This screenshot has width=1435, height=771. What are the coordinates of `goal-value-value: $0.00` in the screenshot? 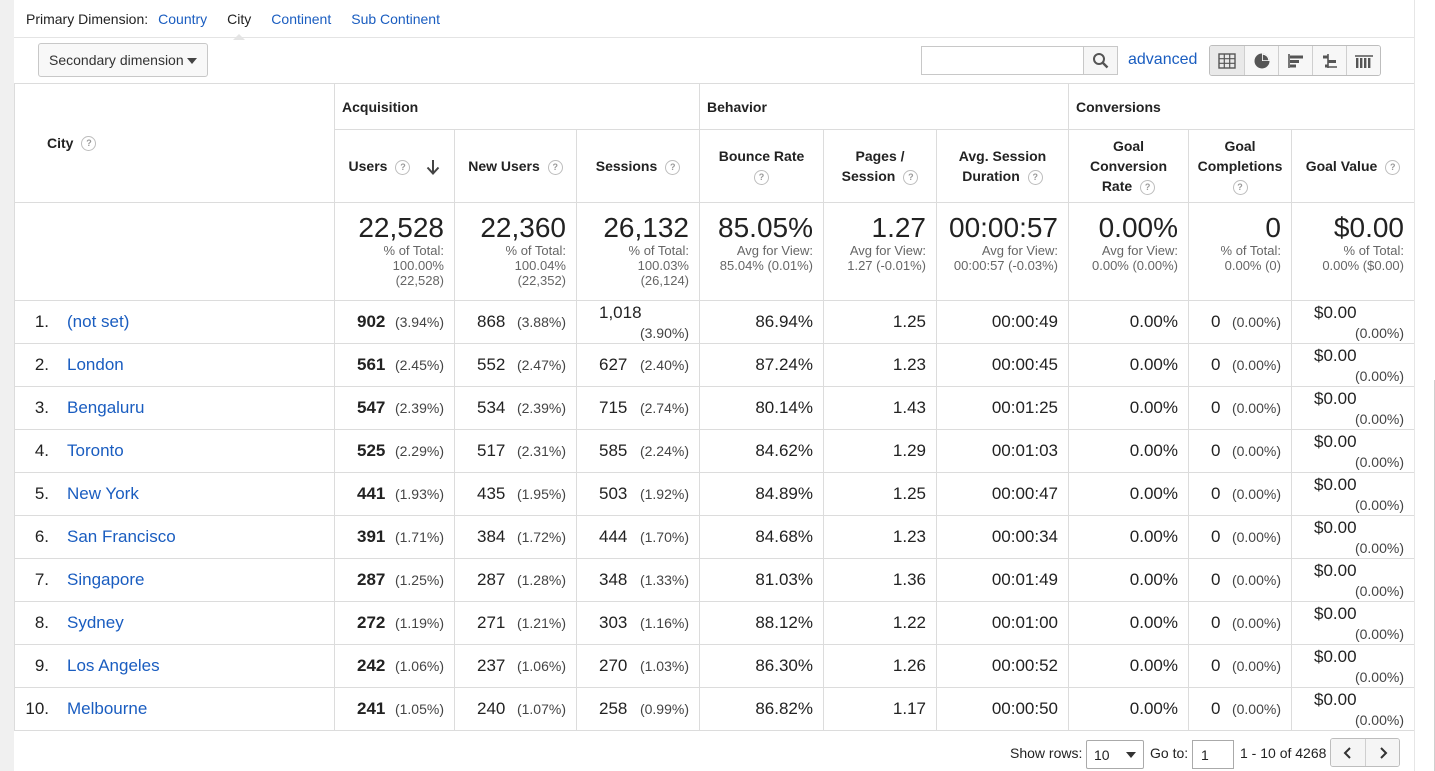 It's located at (1335, 398).